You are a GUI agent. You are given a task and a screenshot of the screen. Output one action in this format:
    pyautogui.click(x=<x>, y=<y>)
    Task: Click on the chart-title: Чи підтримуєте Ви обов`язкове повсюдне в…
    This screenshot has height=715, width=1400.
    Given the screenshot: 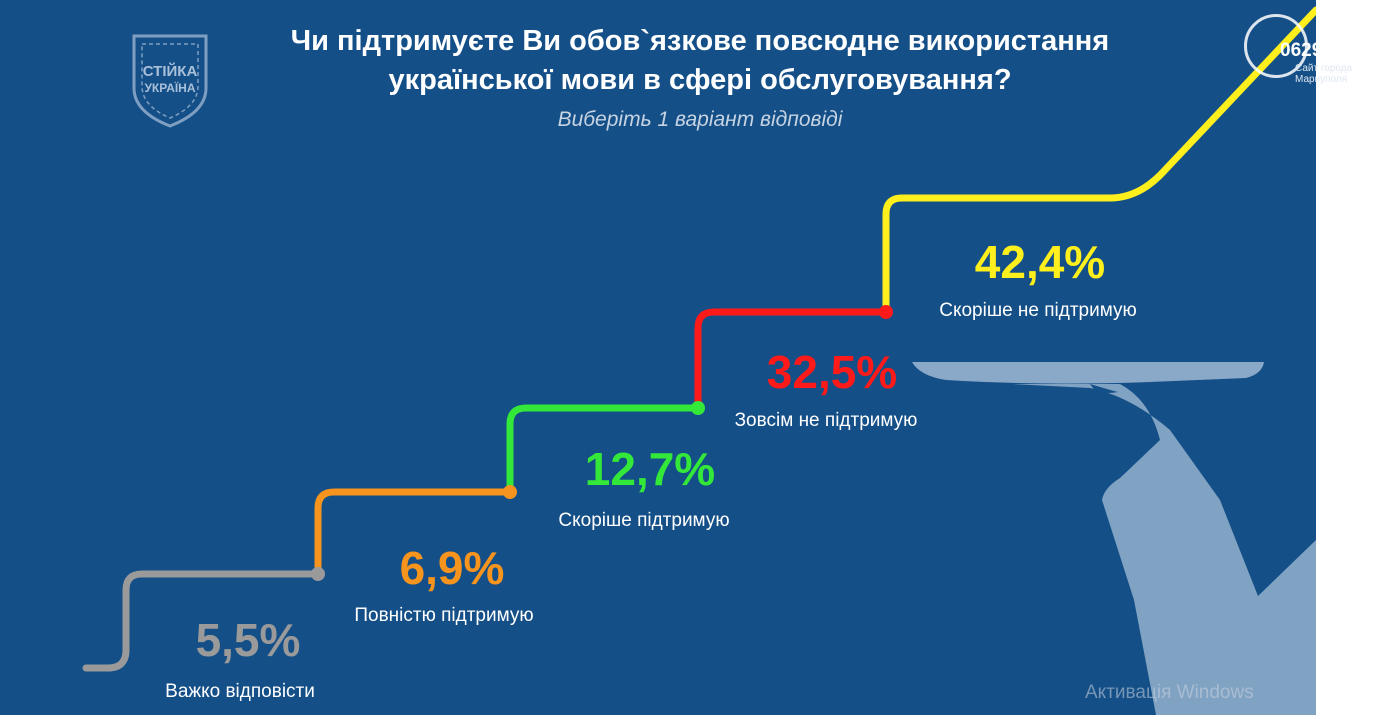 What is the action you would take?
    pyautogui.click(x=700, y=61)
    